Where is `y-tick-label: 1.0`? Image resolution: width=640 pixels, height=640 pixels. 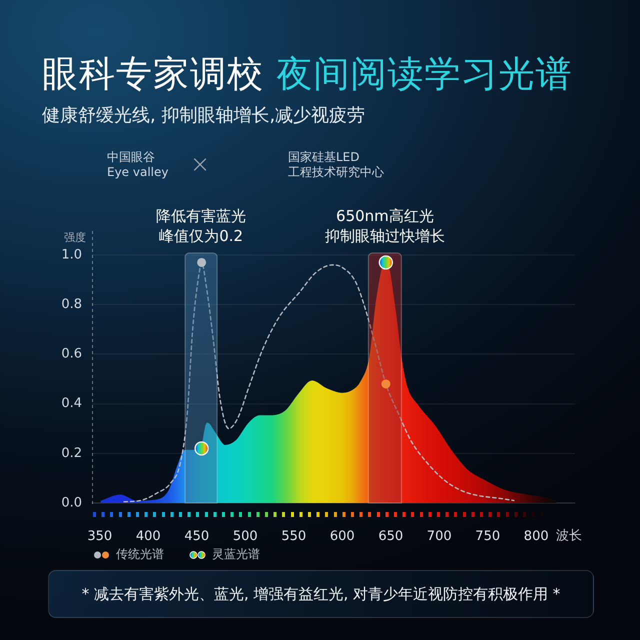
y-tick-label: 1.0 is located at coordinates (71, 254).